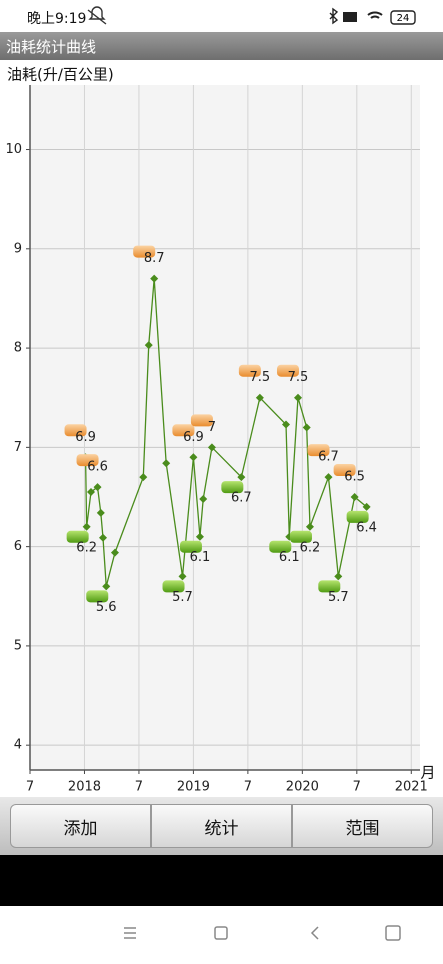 Image resolution: width=443 pixels, height=964 pixels. Describe the element at coordinates (393, 933) in the screenshot. I see `screenshot-button` at that location.